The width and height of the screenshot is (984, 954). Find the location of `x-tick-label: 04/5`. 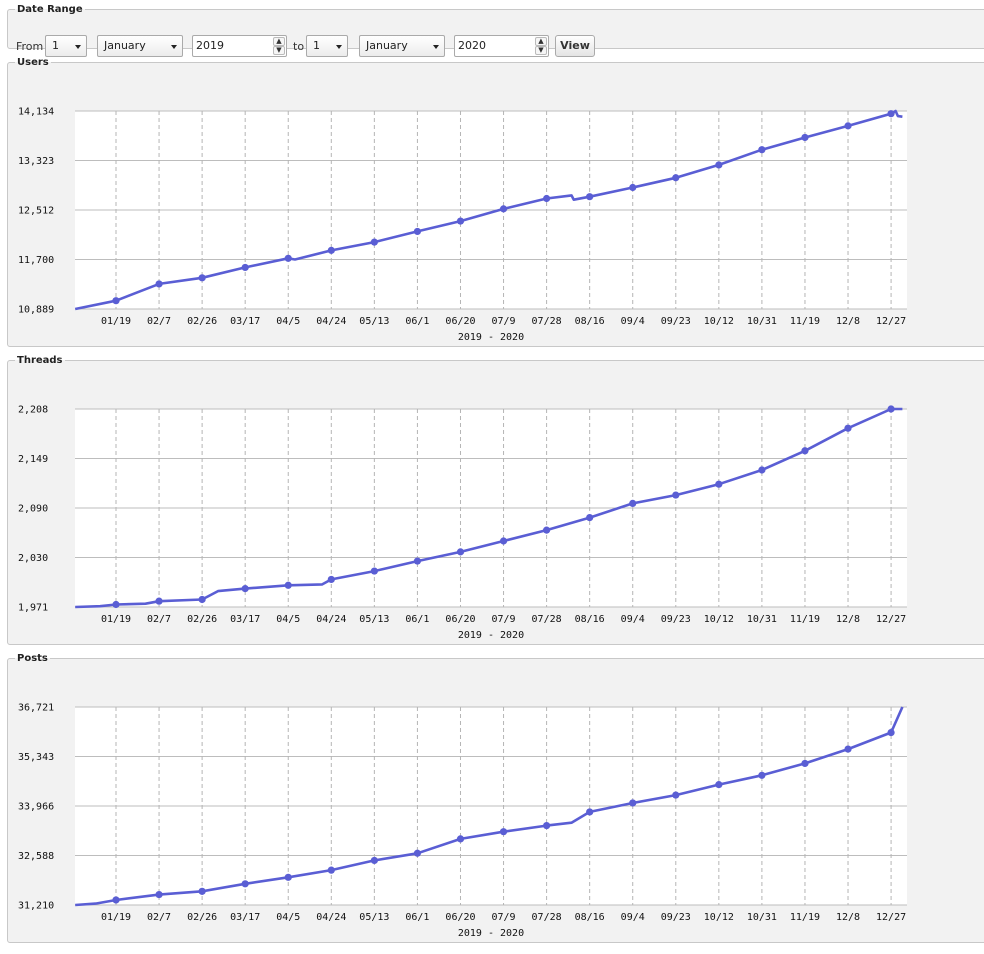

x-tick-label: 04/5 is located at coordinates (288, 917).